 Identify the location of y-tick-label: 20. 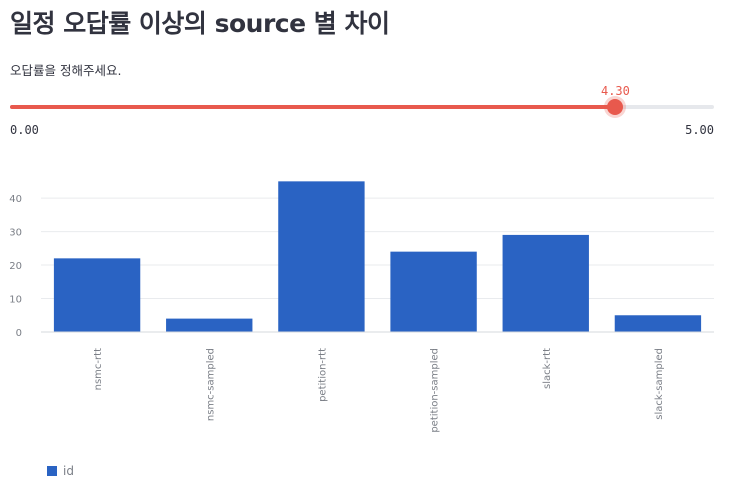
(15, 266).